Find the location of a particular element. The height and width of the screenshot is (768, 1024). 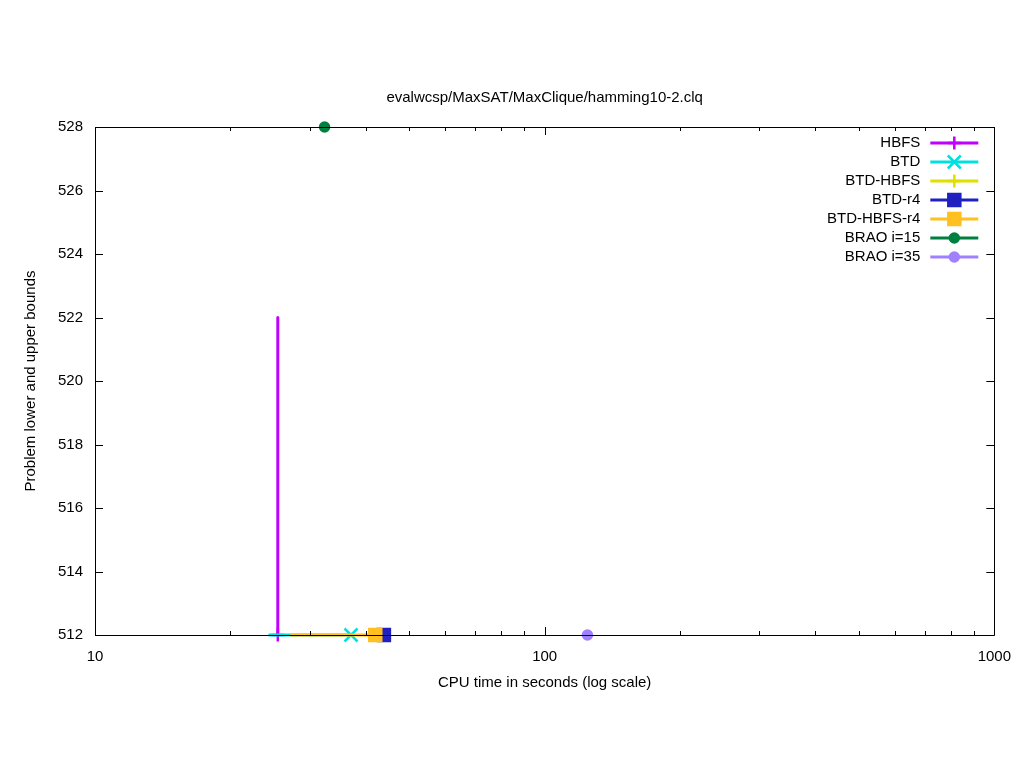

y-axis-title: Problem lower and upper bounds is located at coordinates (30, 381).